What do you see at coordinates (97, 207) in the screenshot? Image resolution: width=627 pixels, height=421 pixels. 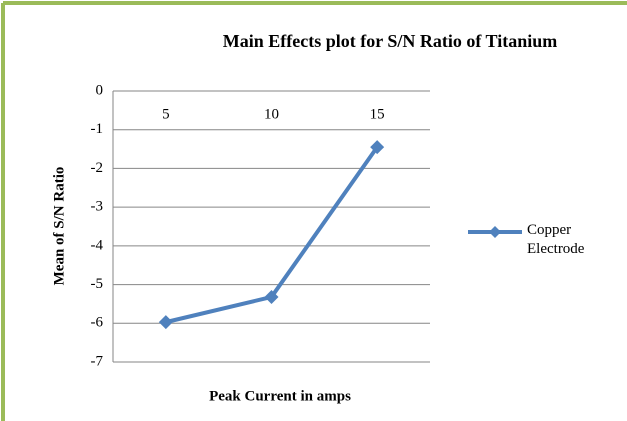 I see `y-tick-label: -3` at bounding box center [97, 207].